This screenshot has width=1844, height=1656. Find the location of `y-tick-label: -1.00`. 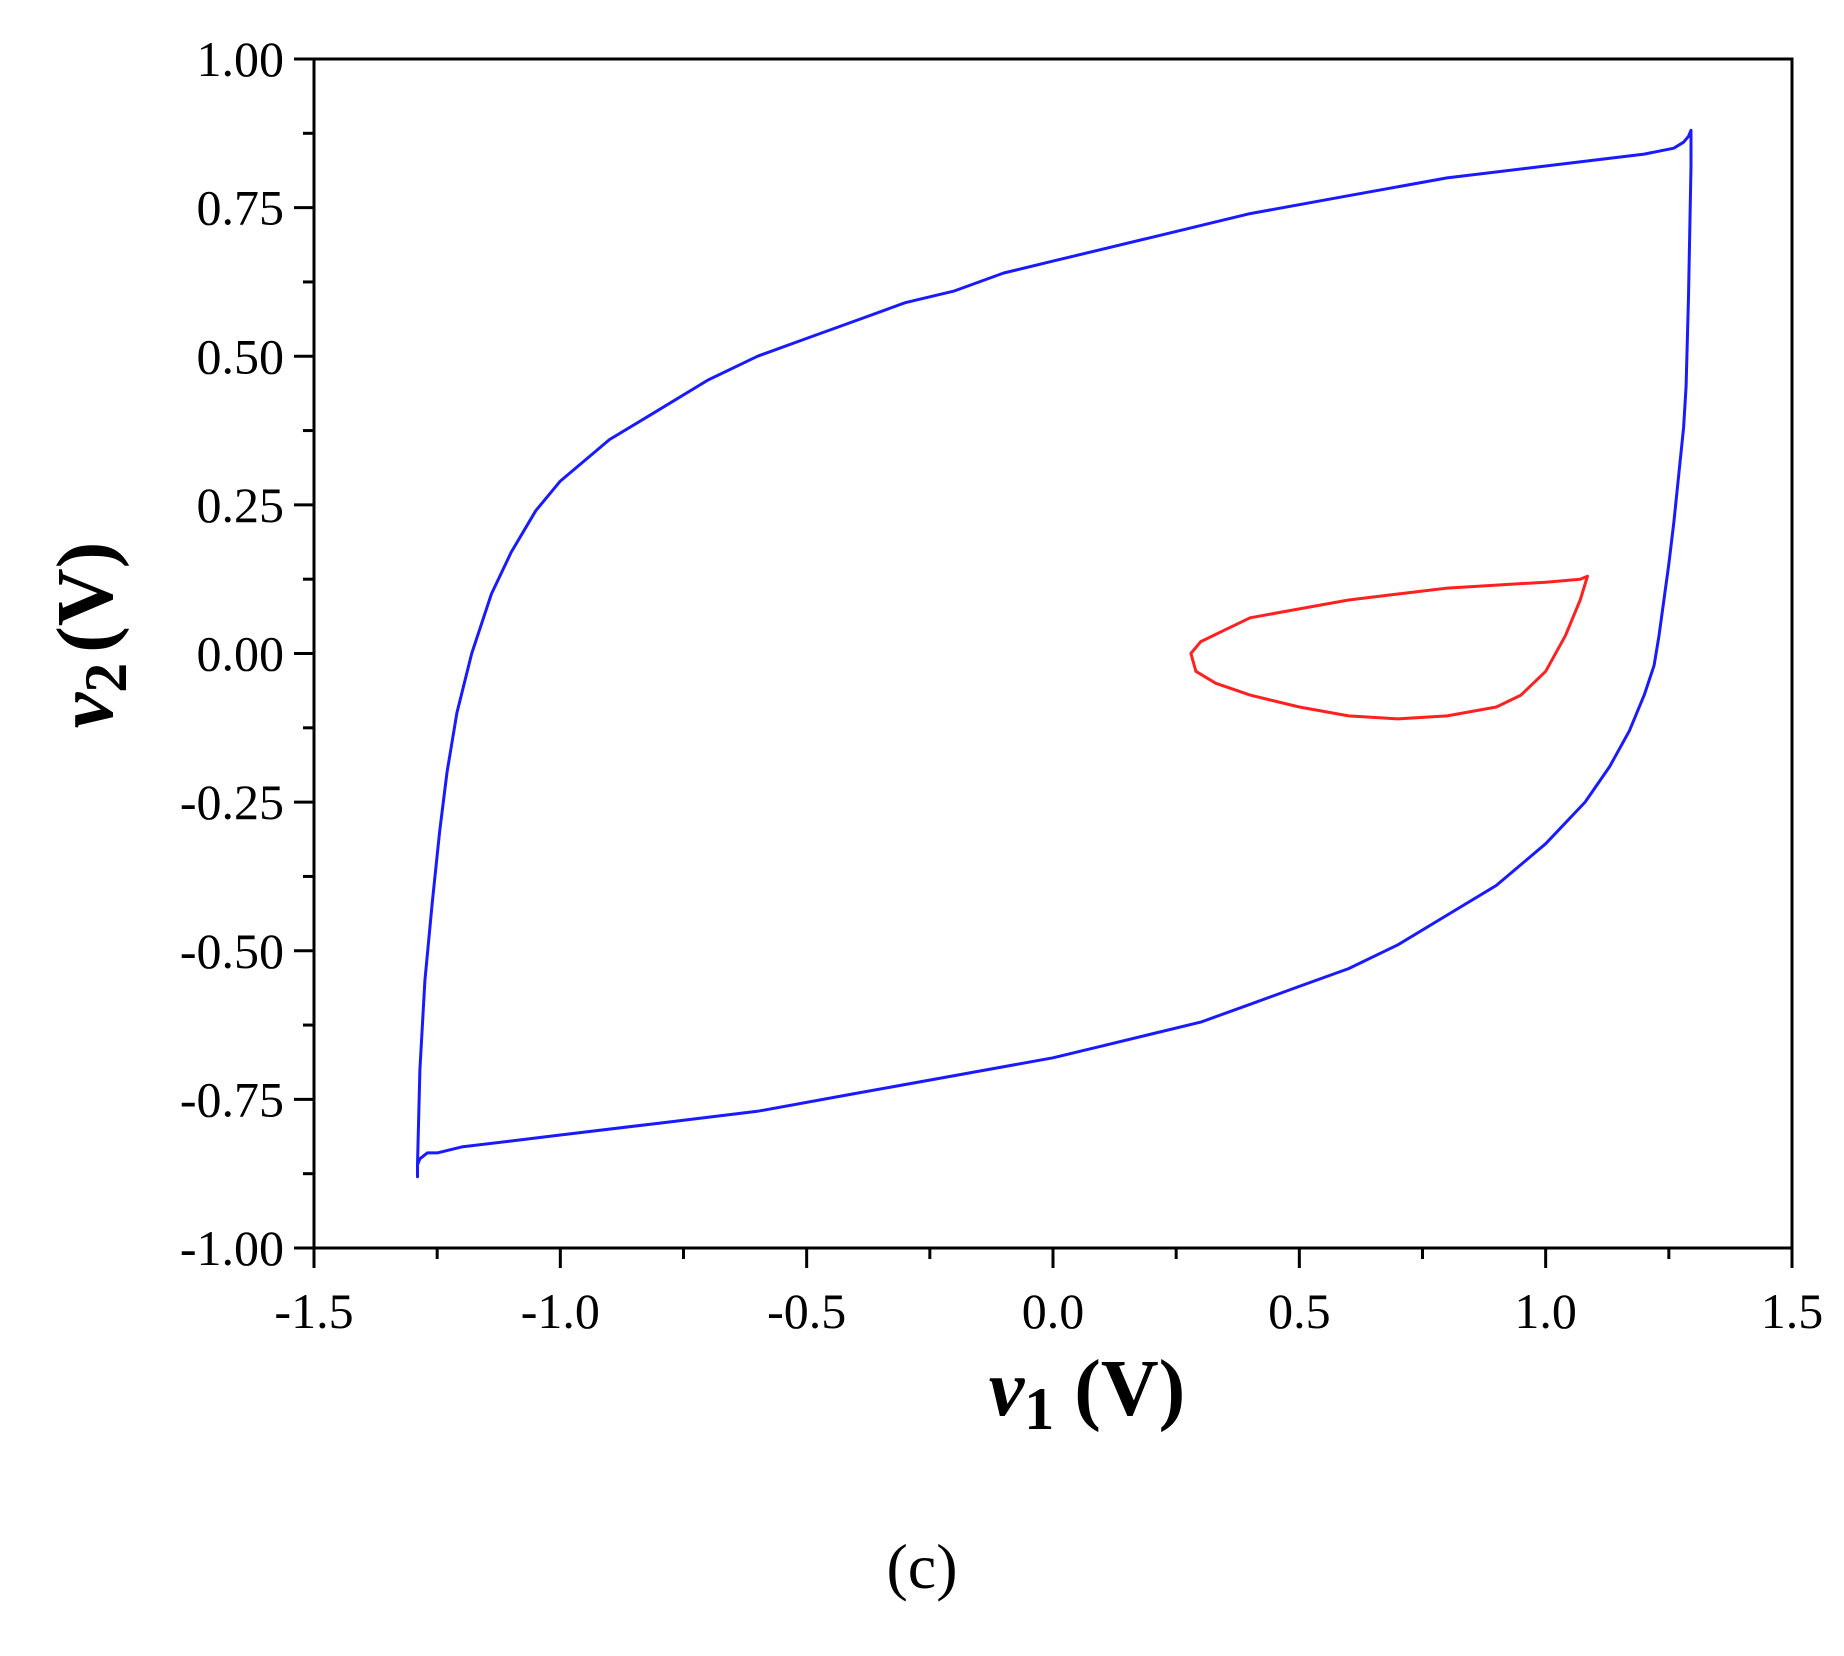

y-tick-label: -1.00 is located at coordinates (232, 1248).